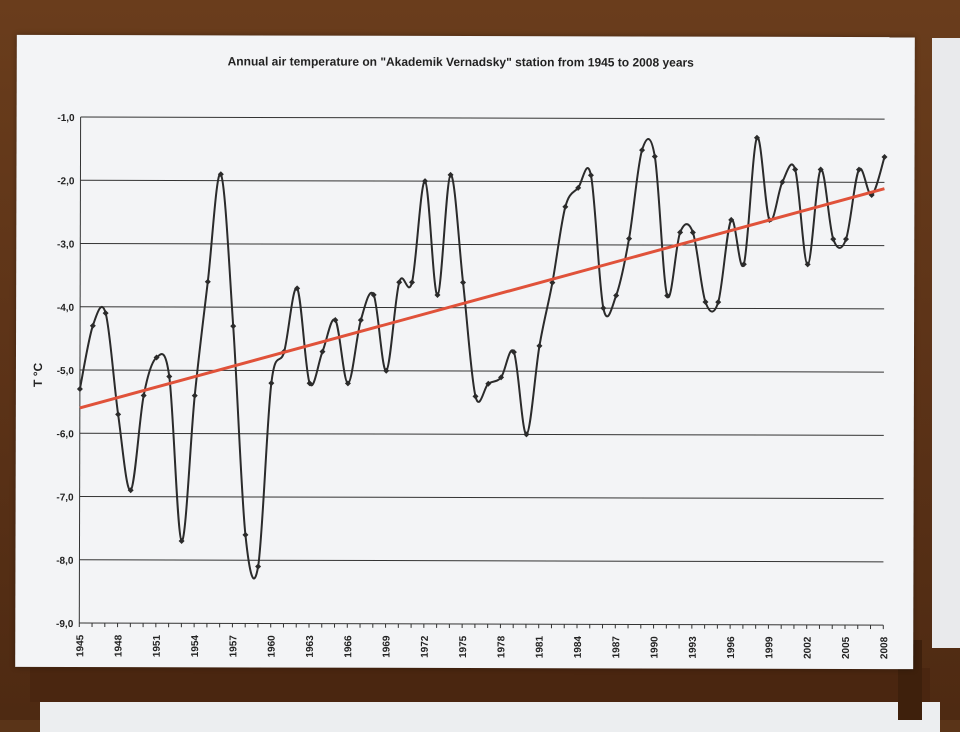 The width and height of the screenshot is (960, 732). What do you see at coordinates (66, 244) in the screenshot?
I see `y-tick-label: -3,0` at bounding box center [66, 244].